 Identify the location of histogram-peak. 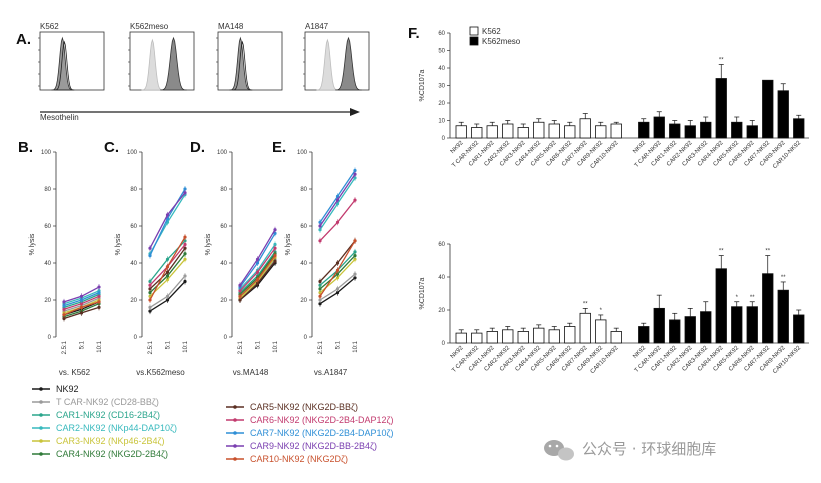
(240, 63).